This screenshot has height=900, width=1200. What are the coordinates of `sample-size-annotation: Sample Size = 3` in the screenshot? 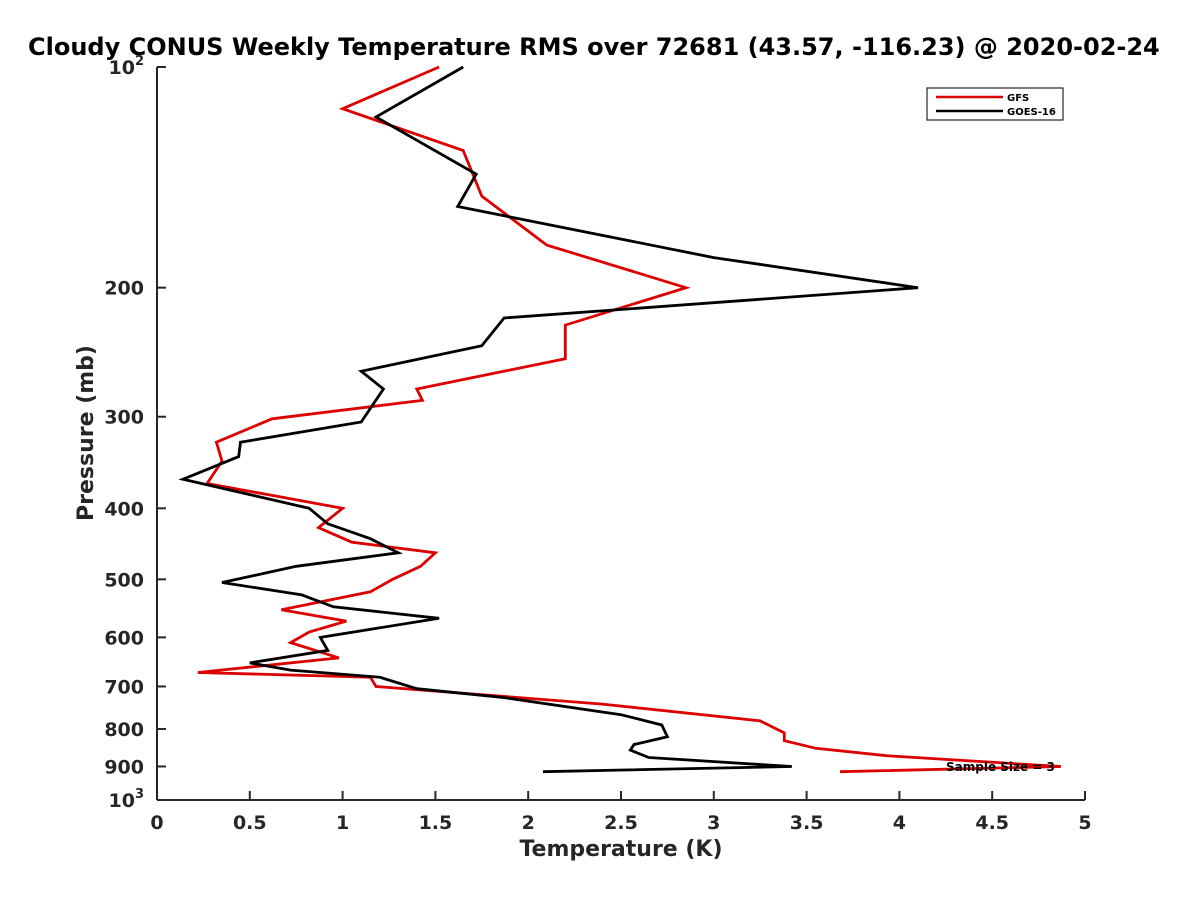 It's located at (1000, 767).